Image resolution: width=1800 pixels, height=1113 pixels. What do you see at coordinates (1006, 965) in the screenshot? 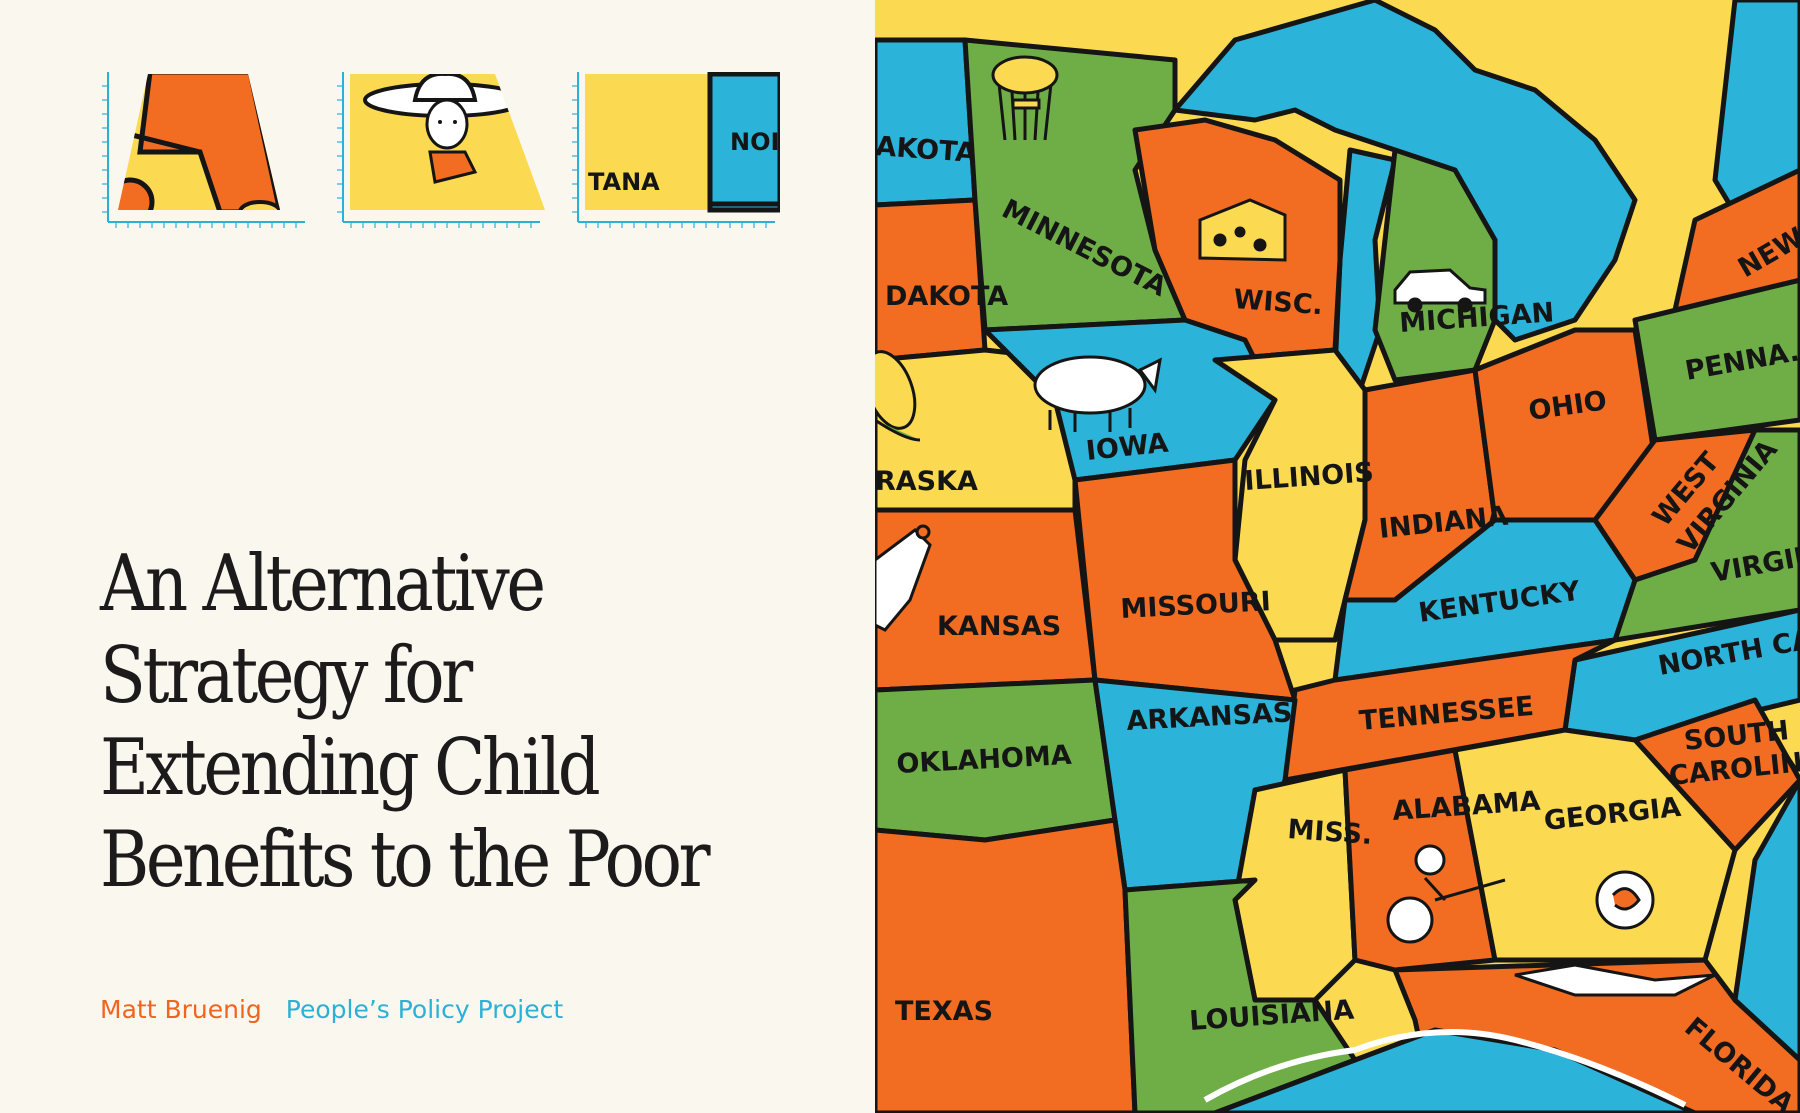
I see `state-texas` at bounding box center [1006, 965].